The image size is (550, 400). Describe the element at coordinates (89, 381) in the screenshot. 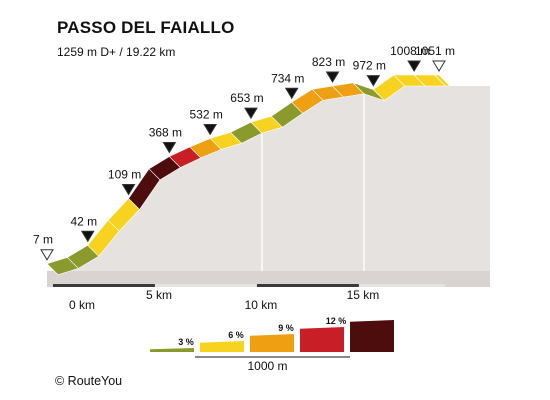

I see `credit-label: © RouteYou` at that location.